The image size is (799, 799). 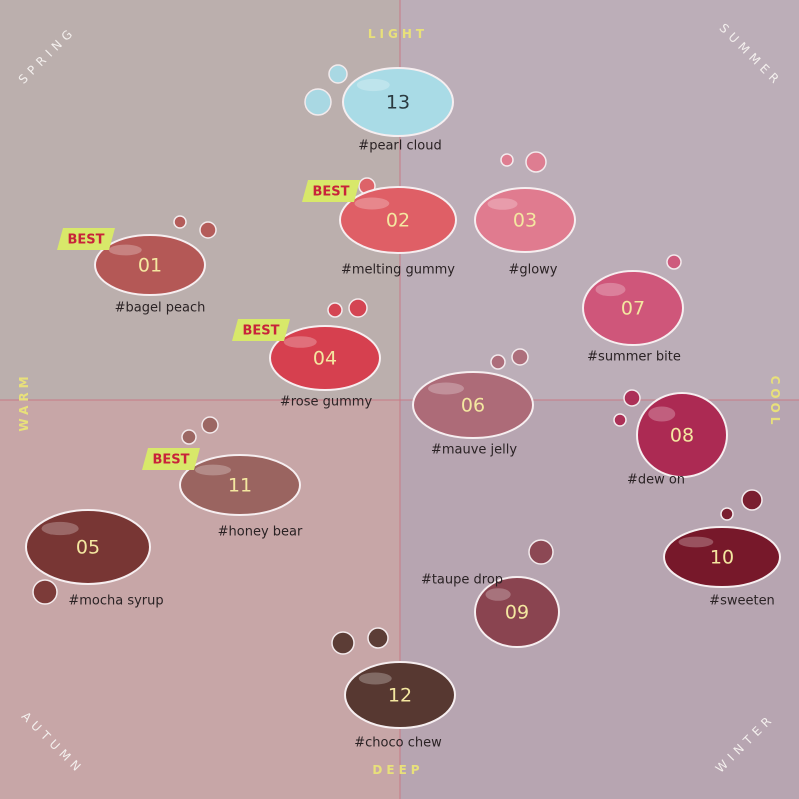 I want to click on swatch: 02 #melting gummy BEST, so click(x=379, y=227).